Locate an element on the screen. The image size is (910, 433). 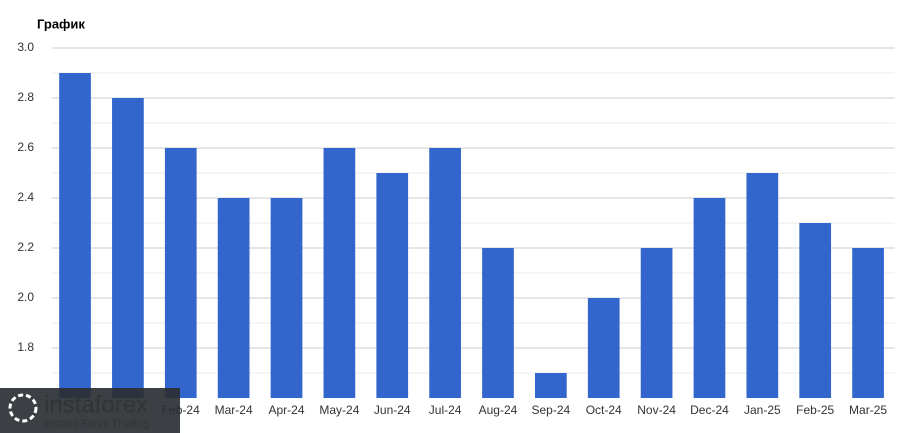
y-tick-label: 2.8 is located at coordinates (25, 97).